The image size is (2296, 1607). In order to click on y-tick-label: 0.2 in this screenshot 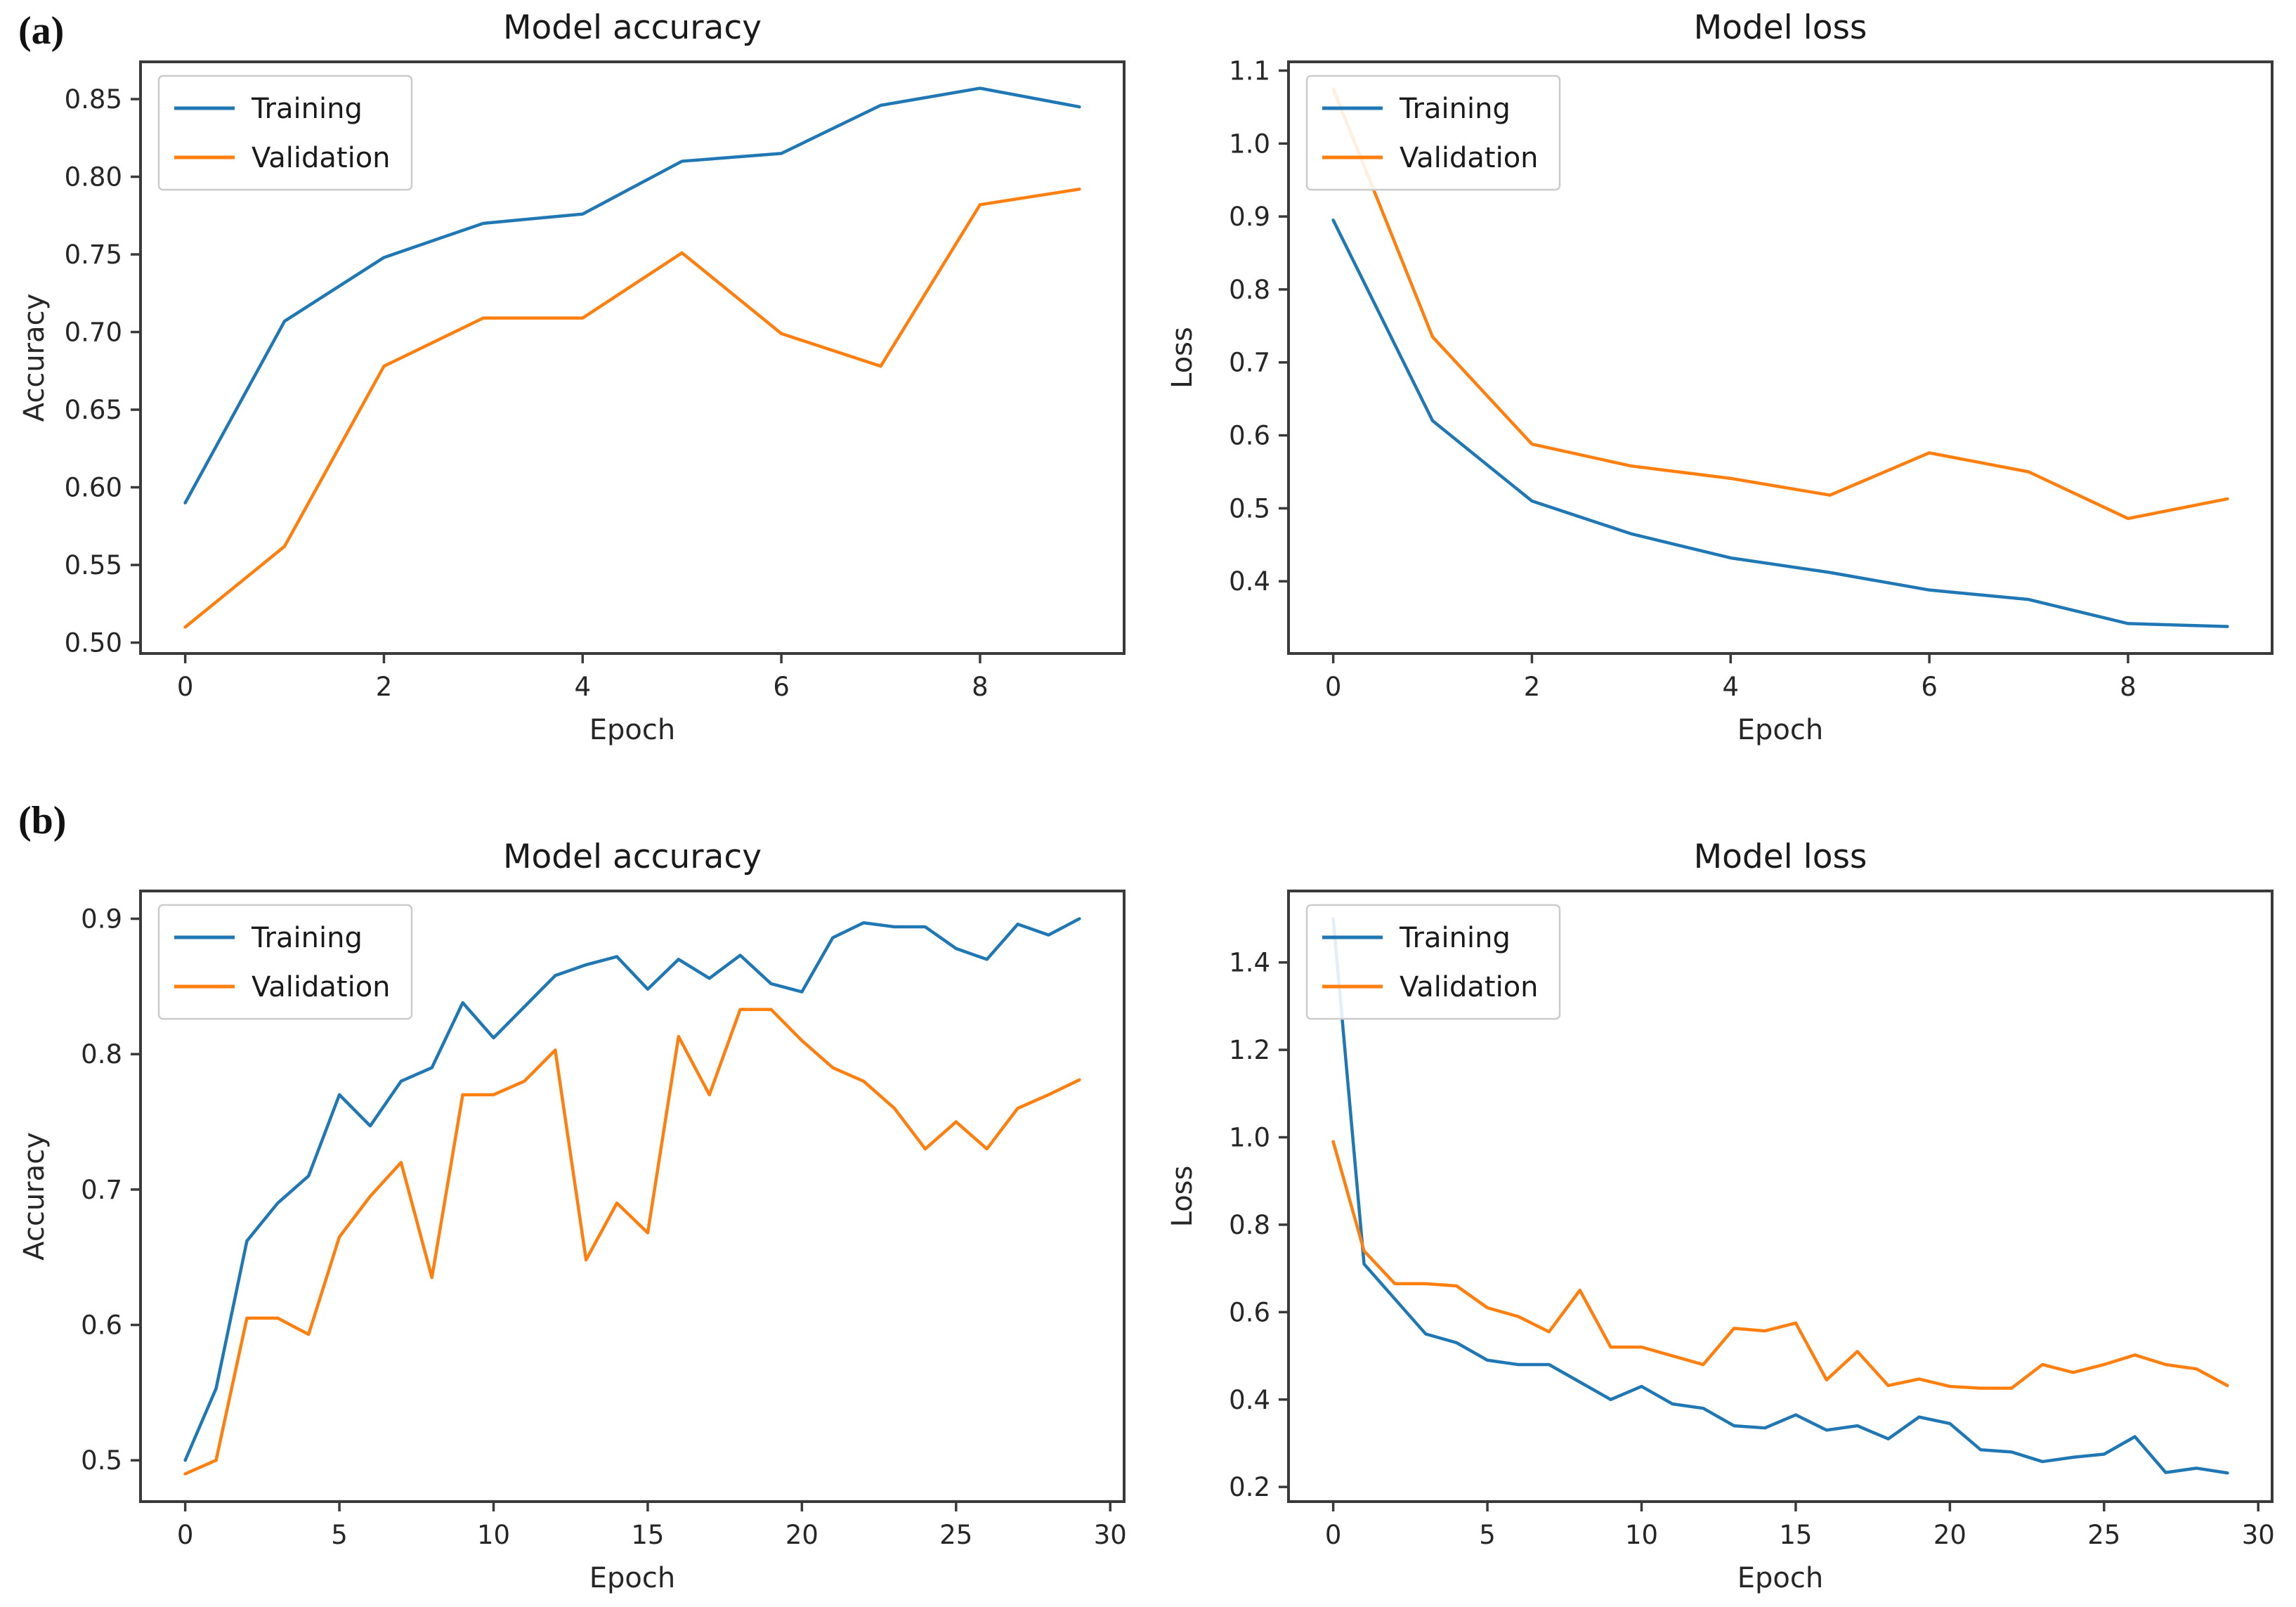, I will do `click(1249, 1487)`.